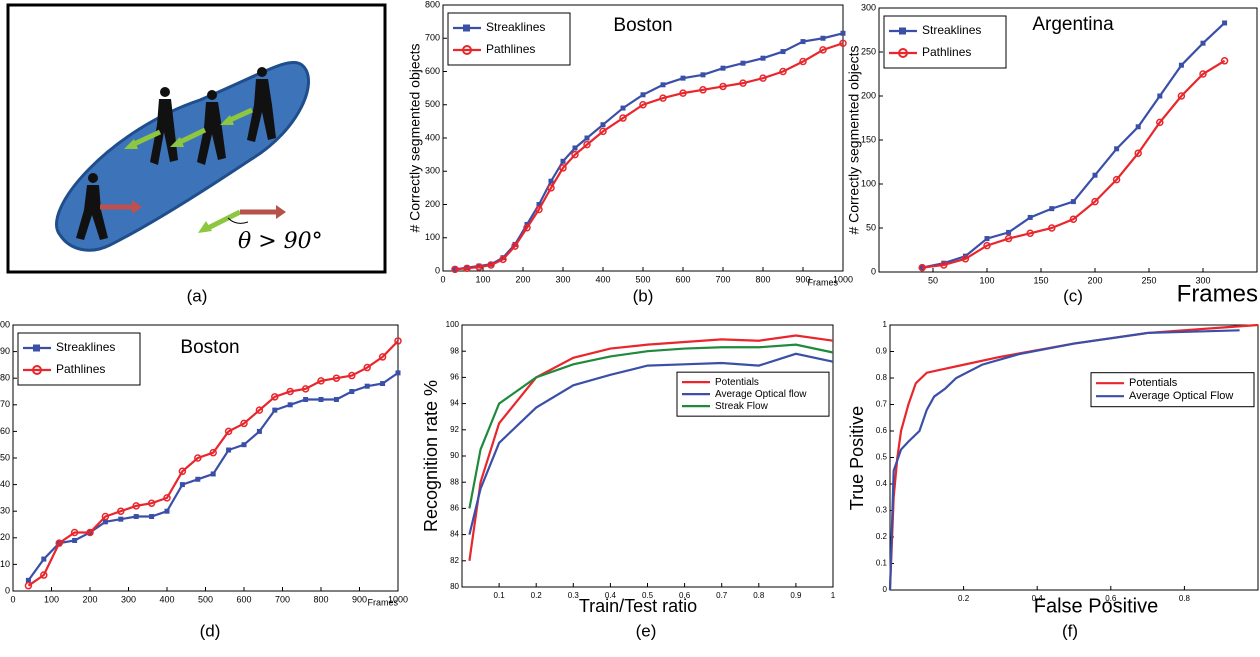 The width and height of the screenshot is (1260, 657). Describe the element at coordinates (602, 279) in the screenshot. I see `x-tick-label: 400` at that location.